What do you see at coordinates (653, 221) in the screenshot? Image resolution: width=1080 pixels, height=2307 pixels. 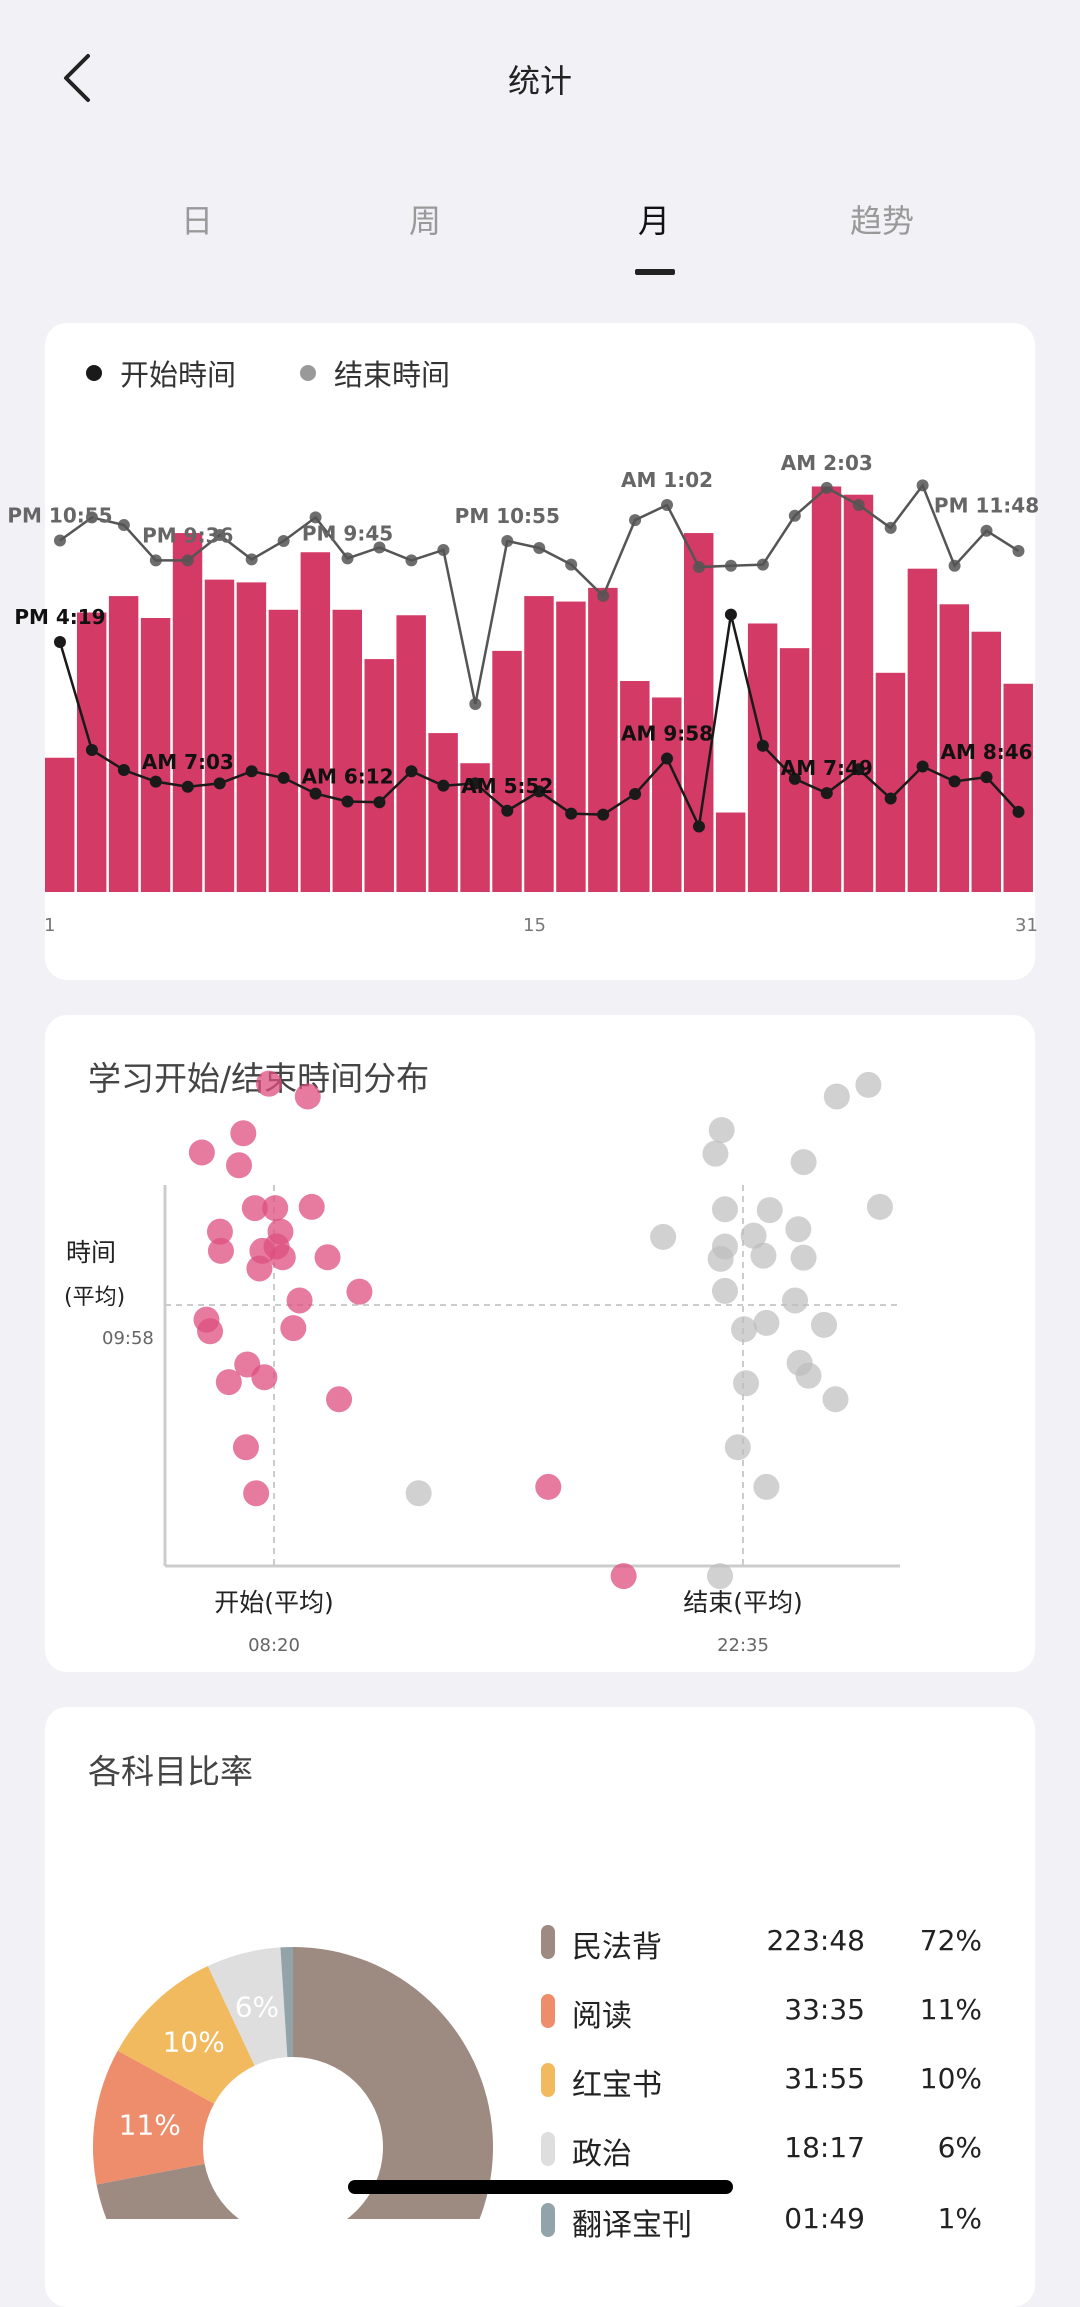 I see `tab-month: 月` at bounding box center [653, 221].